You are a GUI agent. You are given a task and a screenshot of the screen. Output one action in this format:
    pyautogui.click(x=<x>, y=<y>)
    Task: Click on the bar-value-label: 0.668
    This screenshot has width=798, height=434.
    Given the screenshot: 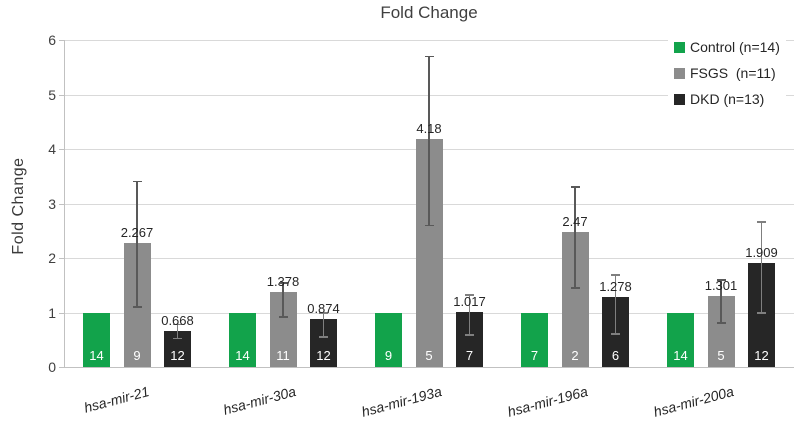 What is the action you would take?
    pyautogui.click(x=177, y=320)
    